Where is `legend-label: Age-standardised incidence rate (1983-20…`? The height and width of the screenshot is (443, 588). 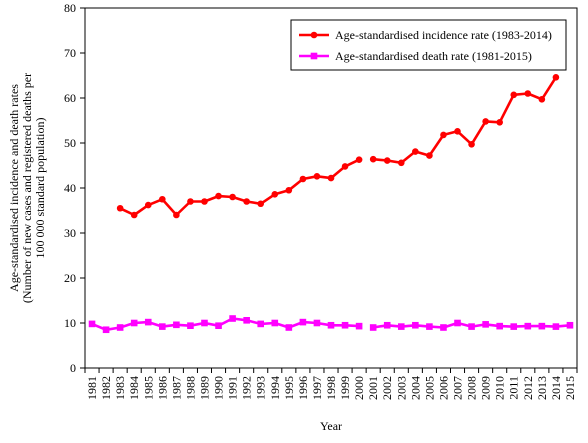 legend-label: Age-standardised incidence rate (1983-20… is located at coordinates (443, 35).